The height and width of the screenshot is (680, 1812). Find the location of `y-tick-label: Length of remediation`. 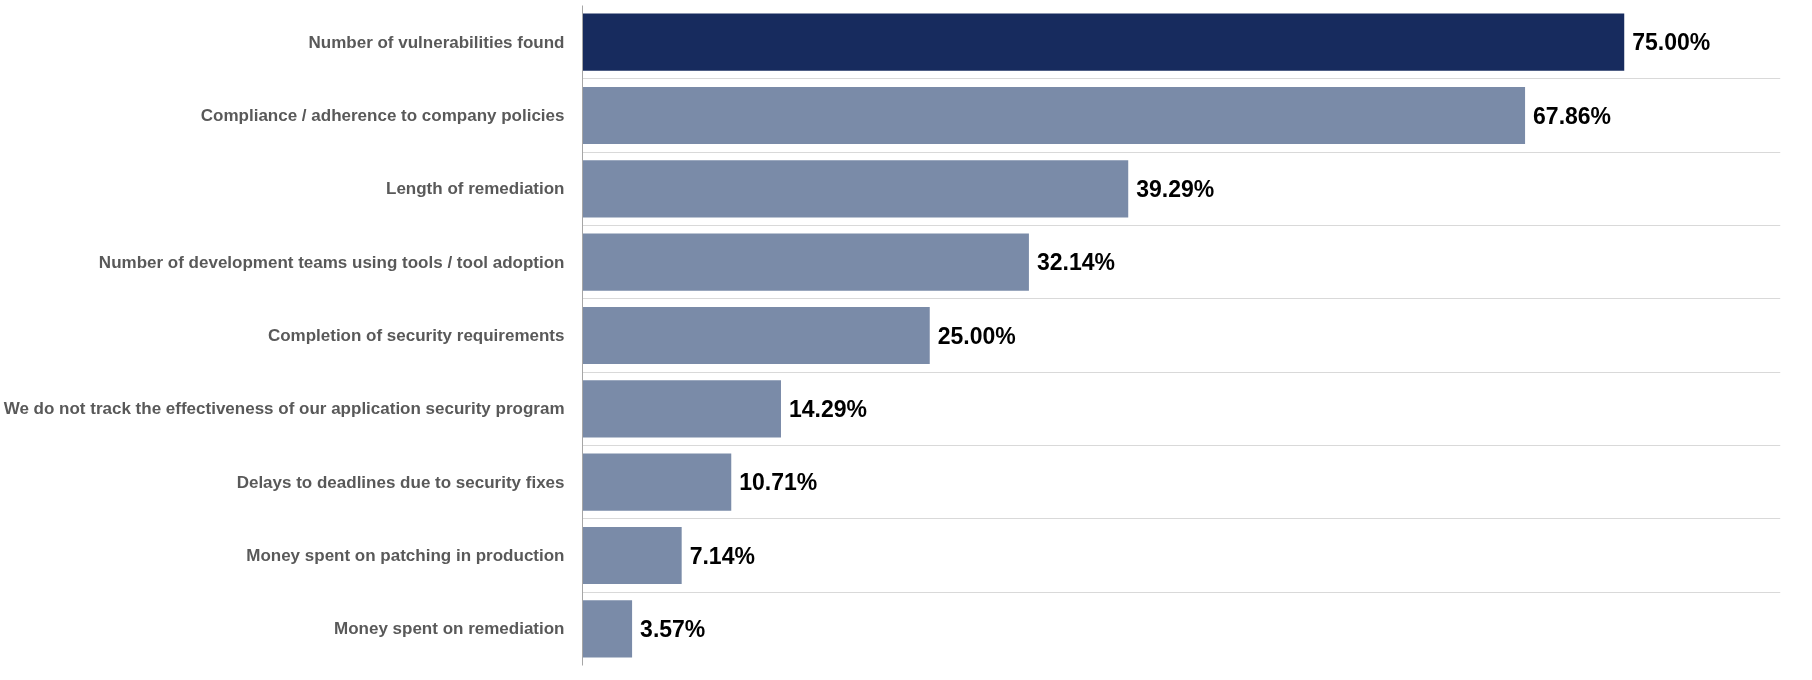

y-tick-label: Length of remediation is located at coordinates (475, 189).